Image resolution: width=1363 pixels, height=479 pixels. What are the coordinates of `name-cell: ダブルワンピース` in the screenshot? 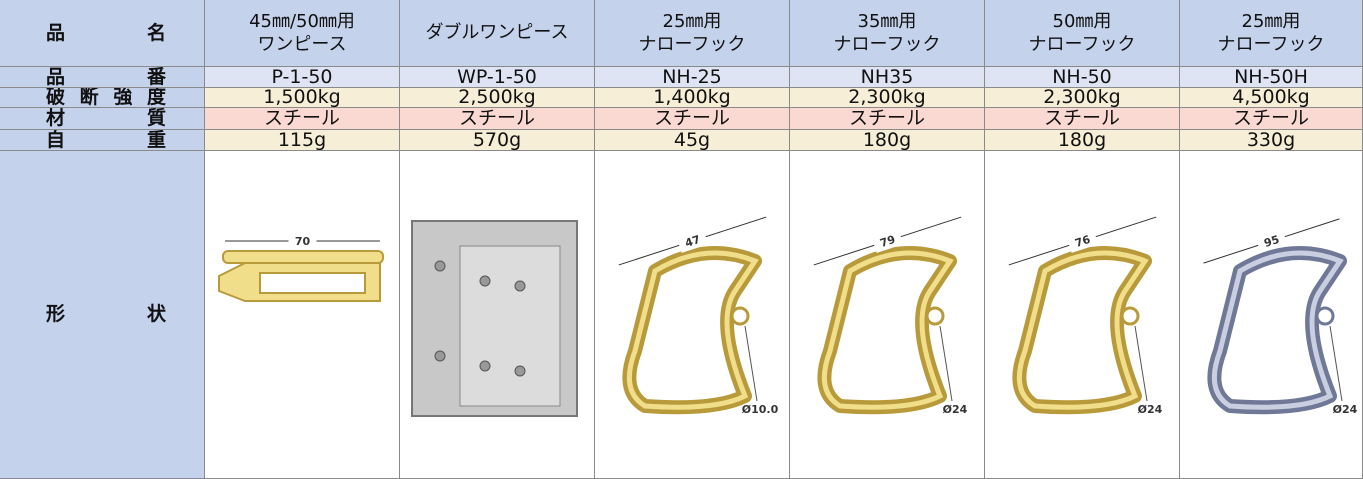 It's located at (497, 33).